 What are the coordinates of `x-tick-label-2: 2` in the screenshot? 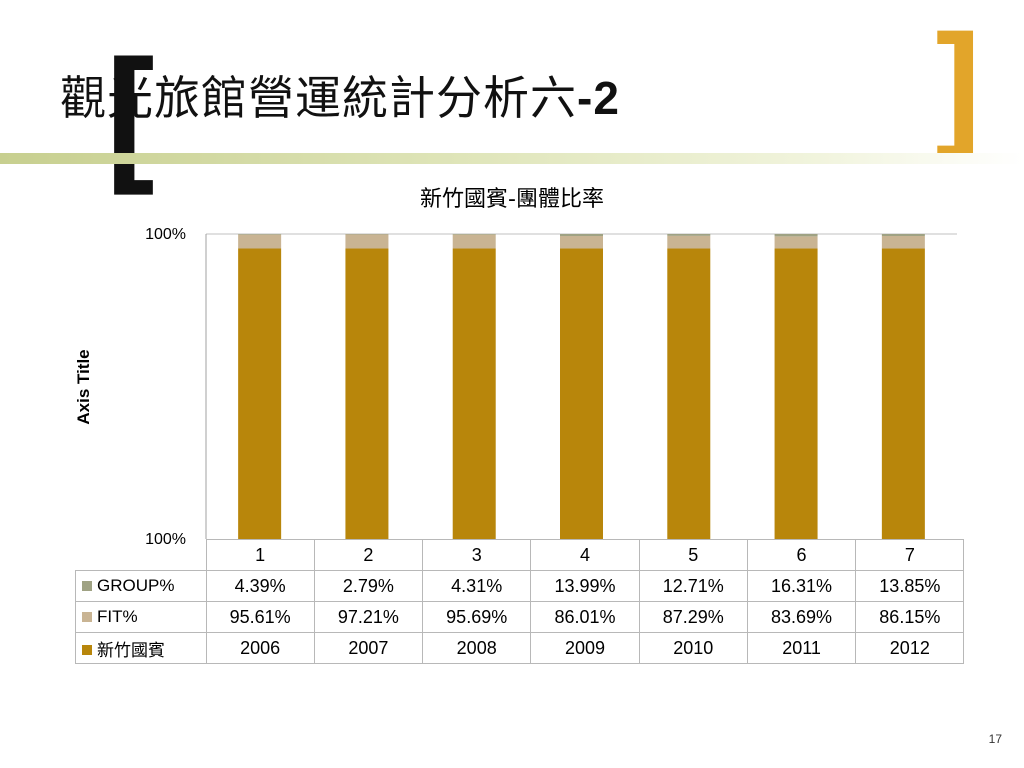 It's located at (368, 555).